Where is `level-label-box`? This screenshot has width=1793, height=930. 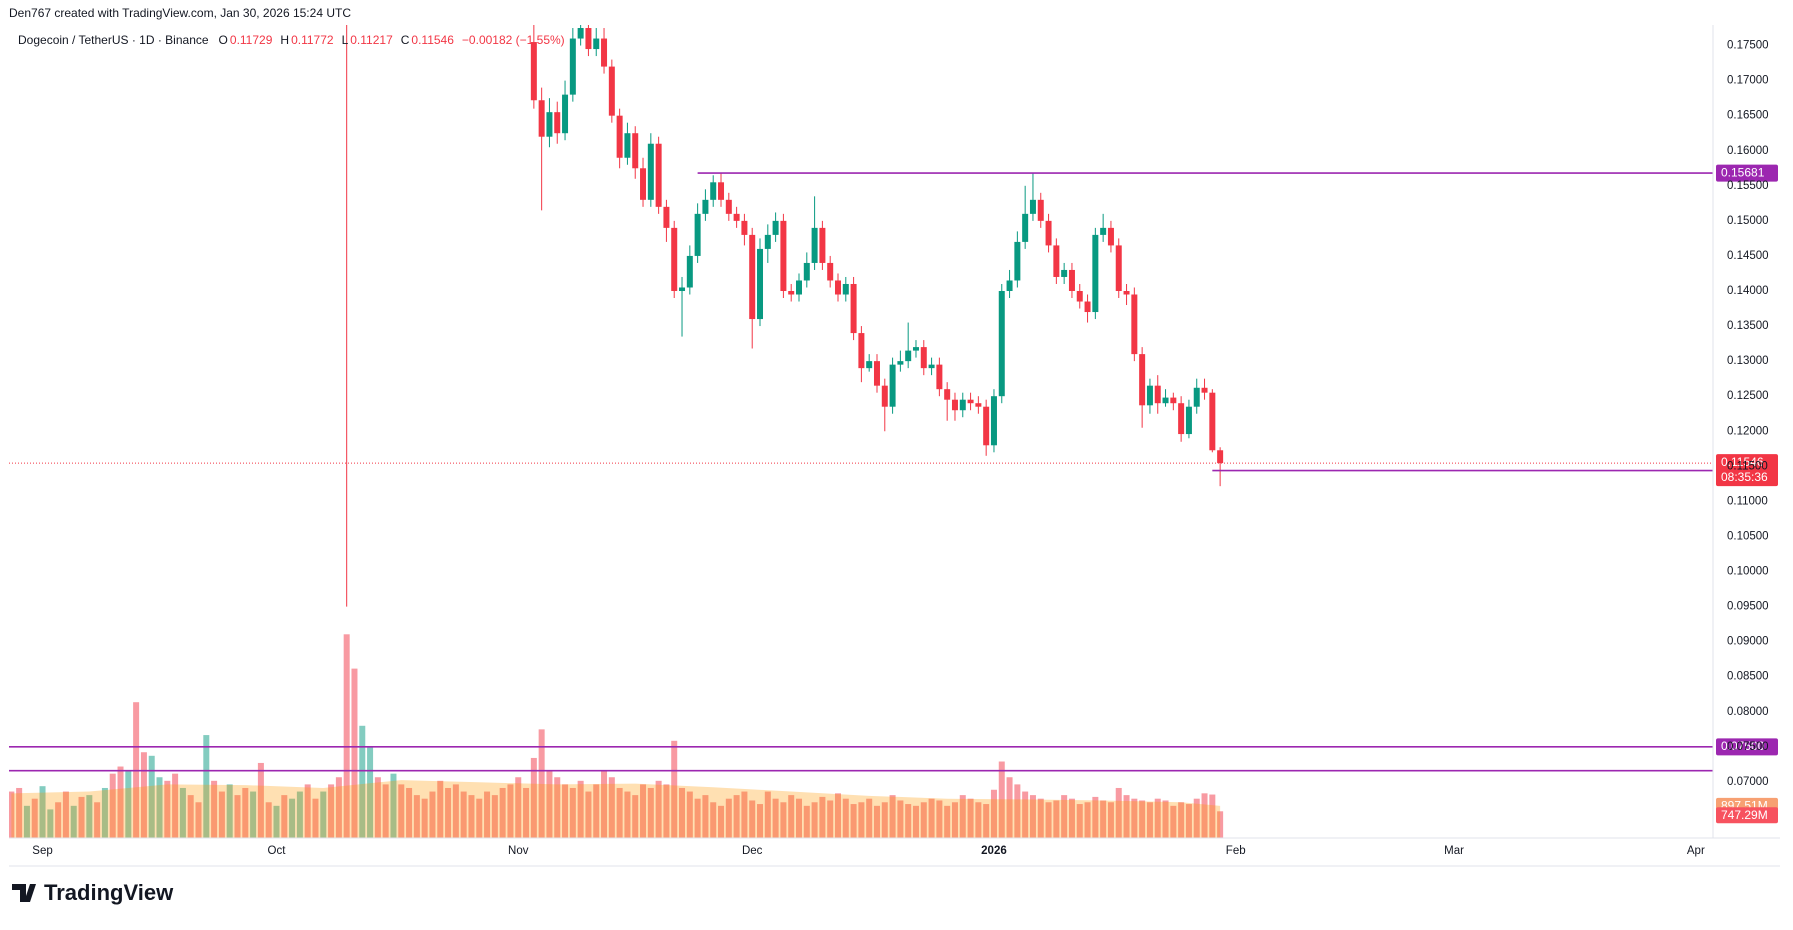
level-label-box is located at coordinates (1747, 173).